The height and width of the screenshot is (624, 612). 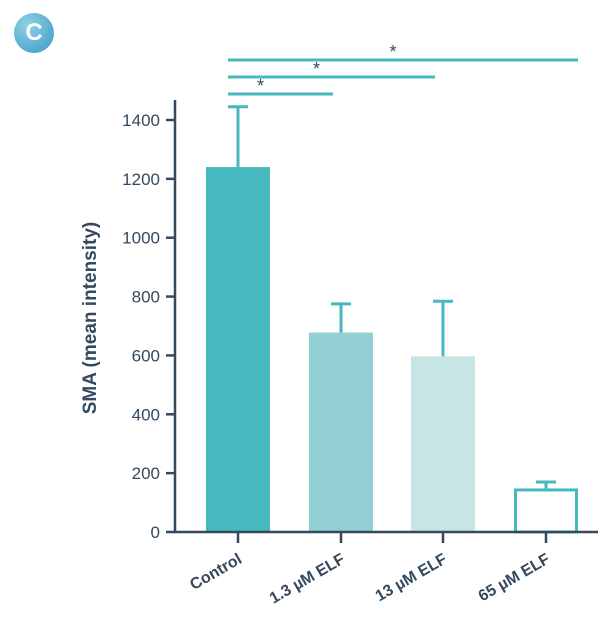 I want to click on panel-label-badge: C, so click(x=34, y=33).